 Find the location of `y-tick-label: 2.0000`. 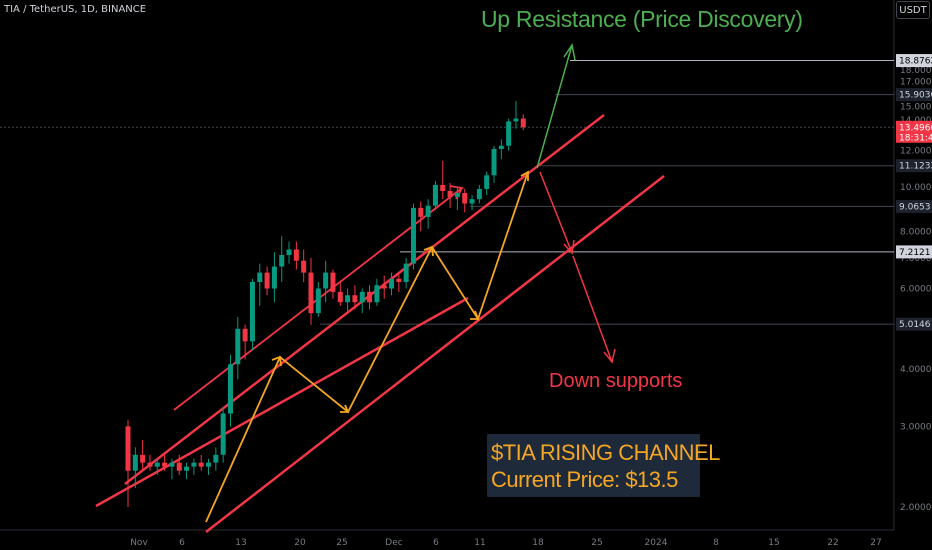

y-tick-label: 2.0000 is located at coordinates (916, 508).